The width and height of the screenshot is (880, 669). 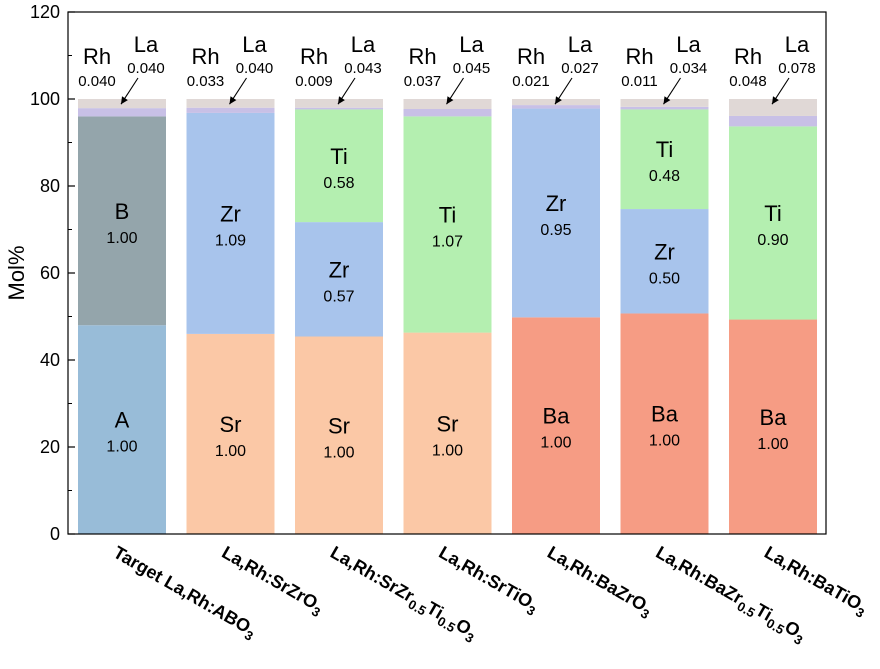 What do you see at coordinates (55, 534) in the screenshot?
I see `y-tick-label: 0` at bounding box center [55, 534].